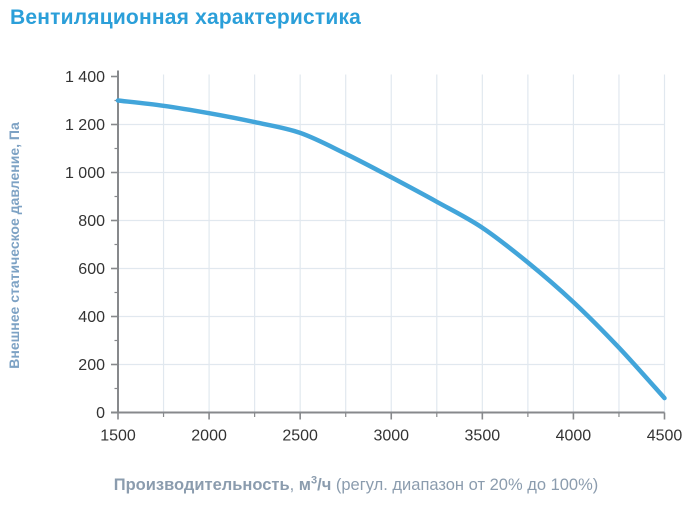  I want to click on x-axis-label-name: Производительность, so click(201, 485).